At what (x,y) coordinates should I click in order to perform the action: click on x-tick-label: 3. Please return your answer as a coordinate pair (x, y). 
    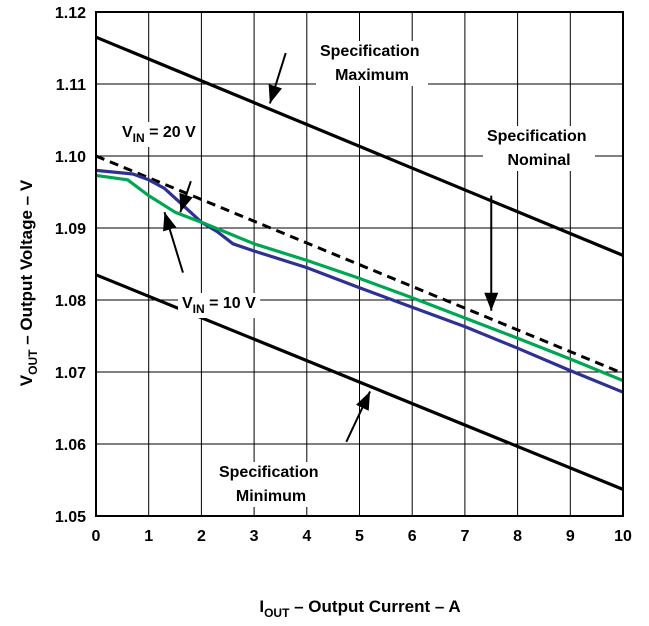
    Looking at the image, I should click on (254, 536).